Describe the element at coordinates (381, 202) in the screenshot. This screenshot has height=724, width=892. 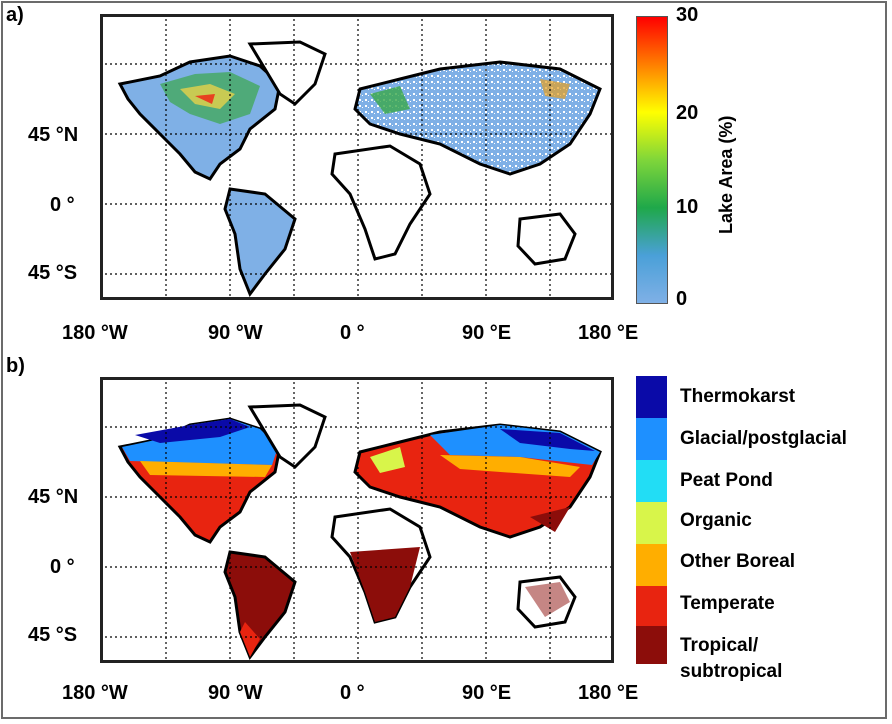
I see `africa-land` at that location.